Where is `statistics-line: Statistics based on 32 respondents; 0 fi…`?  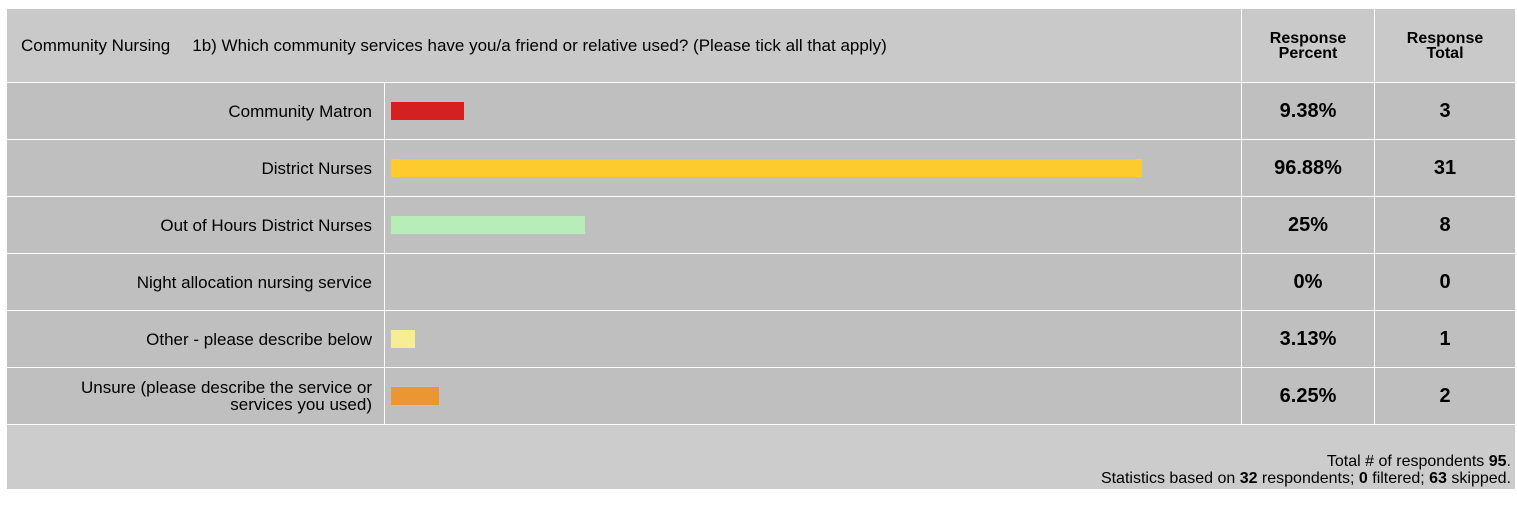 statistics-line: Statistics based on 32 respondents; 0 fi… is located at coordinates (1305, 478).